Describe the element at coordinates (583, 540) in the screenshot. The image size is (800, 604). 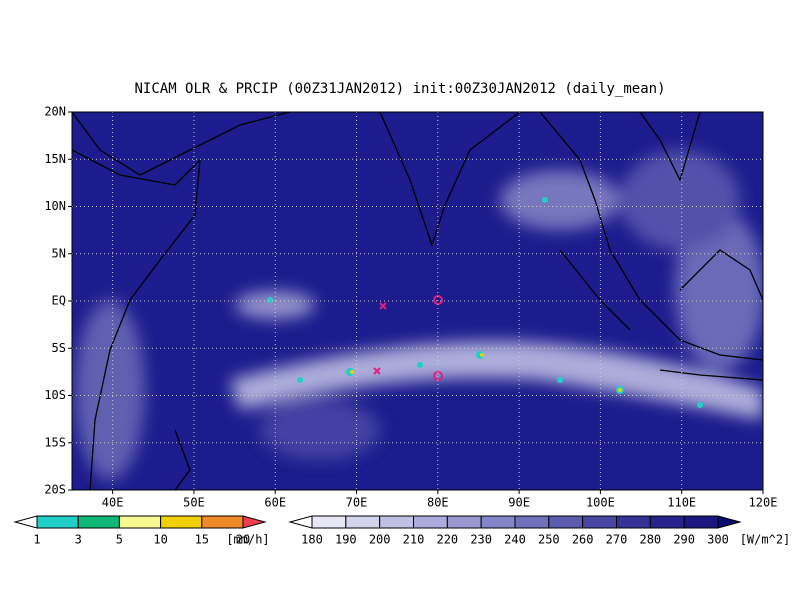
I see `colorbar-label: 260` at that location.